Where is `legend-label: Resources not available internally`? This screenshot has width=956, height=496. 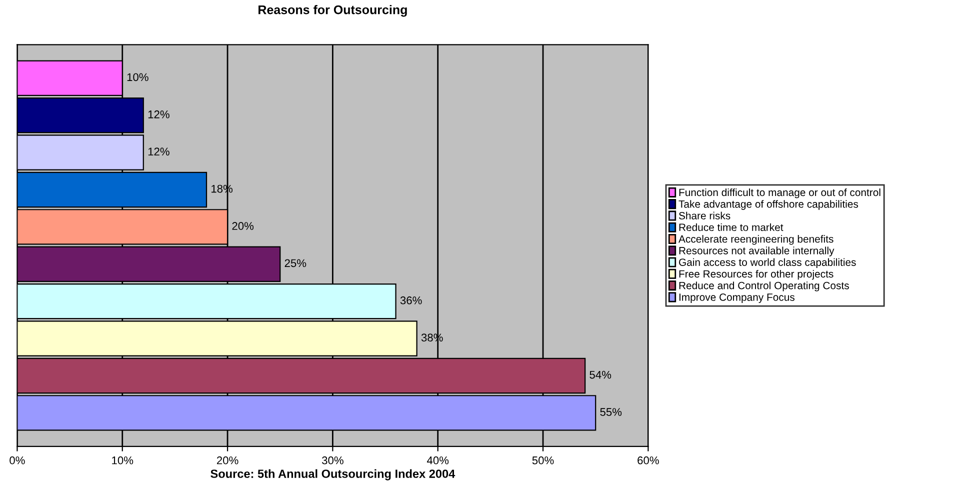 legend-label: Resources not available internally is located at coordinates (756, 251).